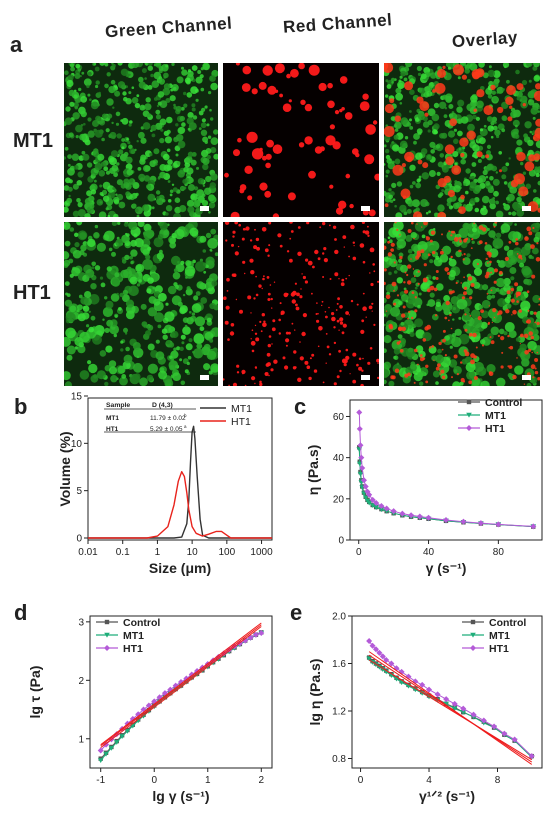  What do you see at coordinates (193, 552) in the screenshot?
I see `x-tick-label: 10` at bounding box center [193, 552].